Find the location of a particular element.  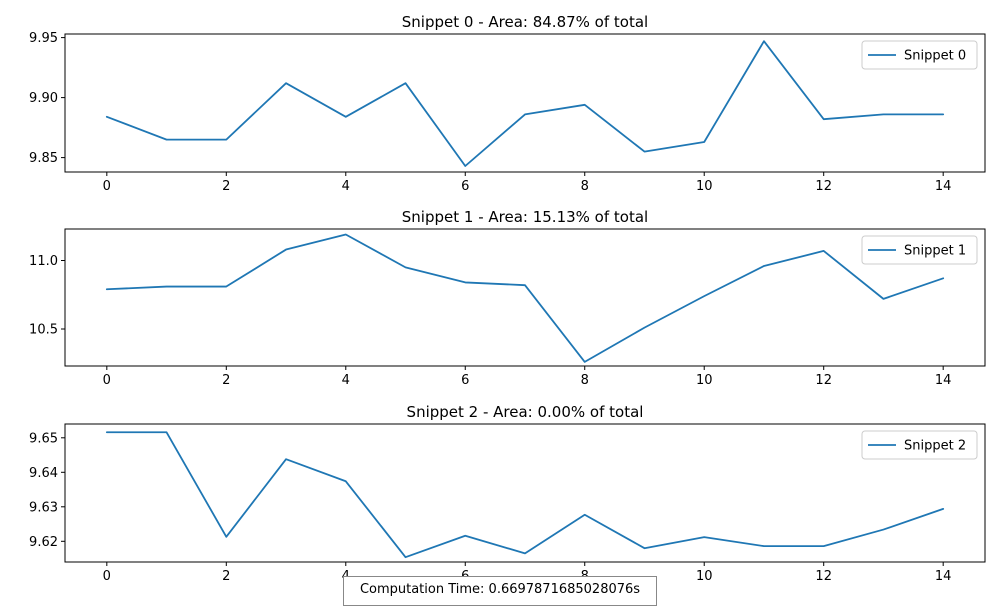

computation-time-box: Computation Time: 0.6697871685028076s is located at coordinates (500, 591).